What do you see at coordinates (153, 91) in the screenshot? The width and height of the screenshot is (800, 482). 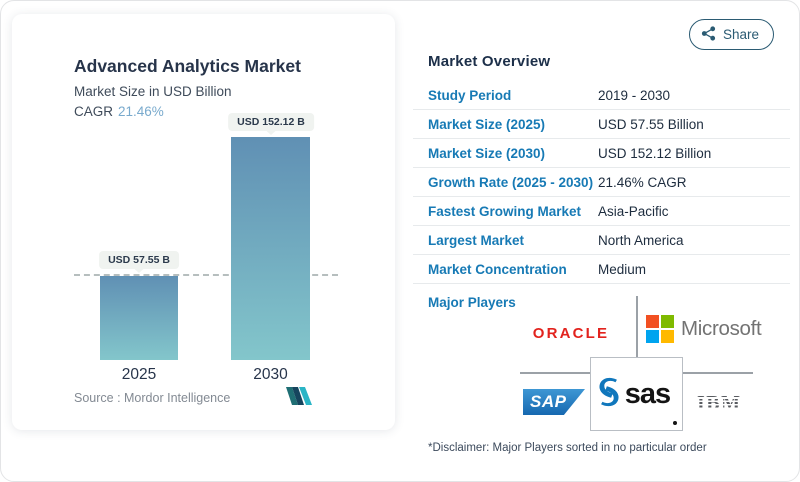 I see `chart-subtitle: Market Size in USD Billion` at bounding box center [153, 91].